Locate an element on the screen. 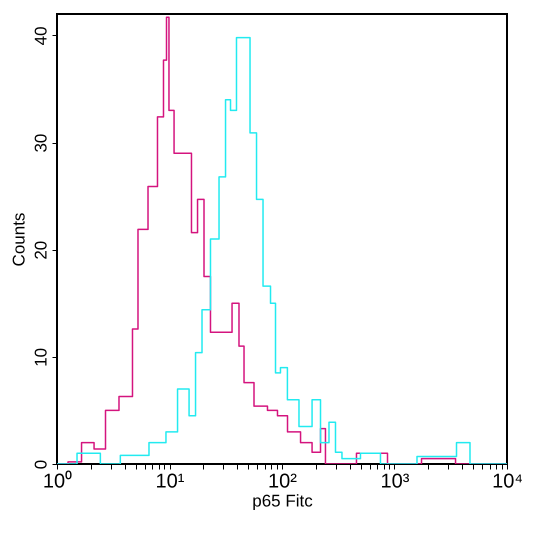  y-tick-label: 40 is located at coordinates (41, 36).